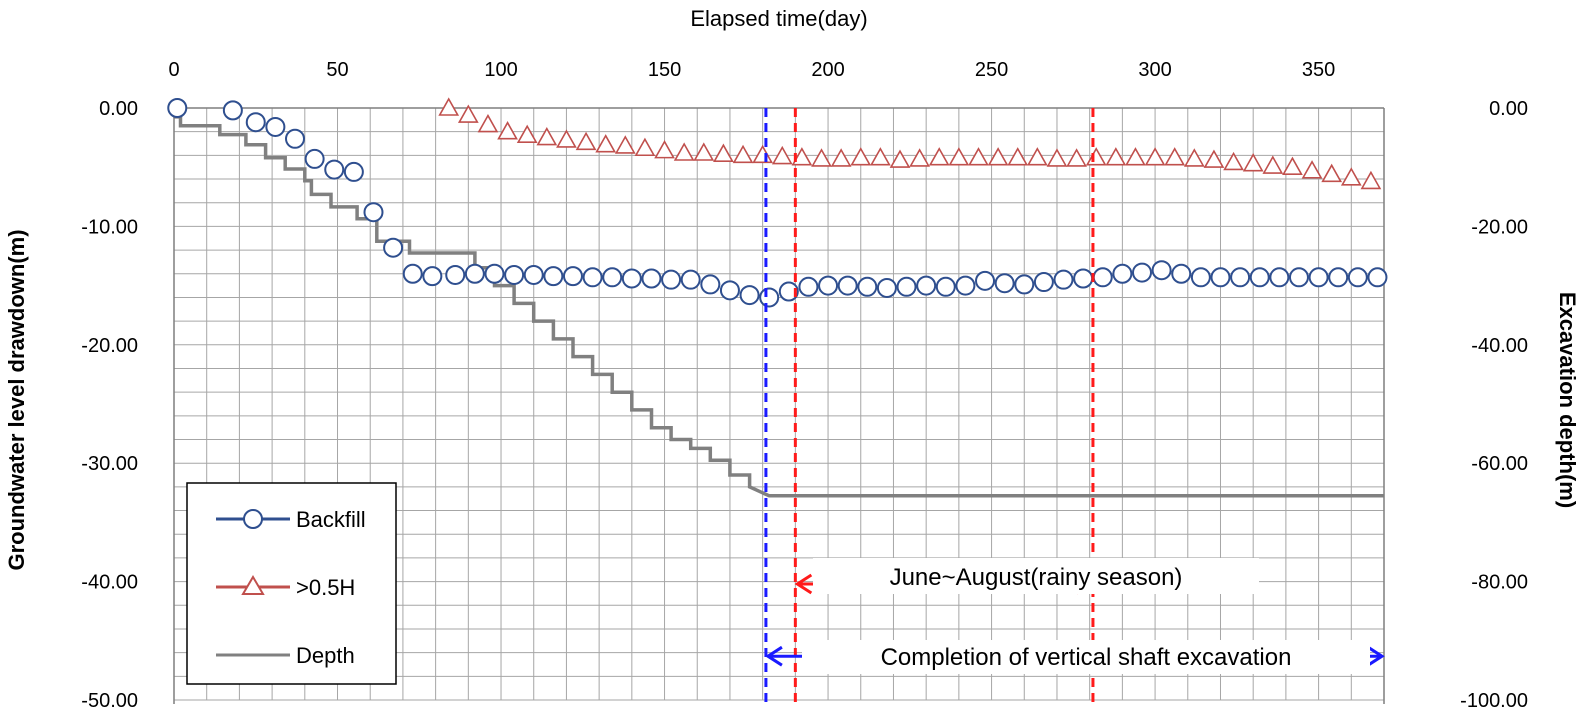 Image resolution: width=1587 pixels, height=725 pixels. I want to click on y-tick-label-right: 0.00, so click(1508, 109).